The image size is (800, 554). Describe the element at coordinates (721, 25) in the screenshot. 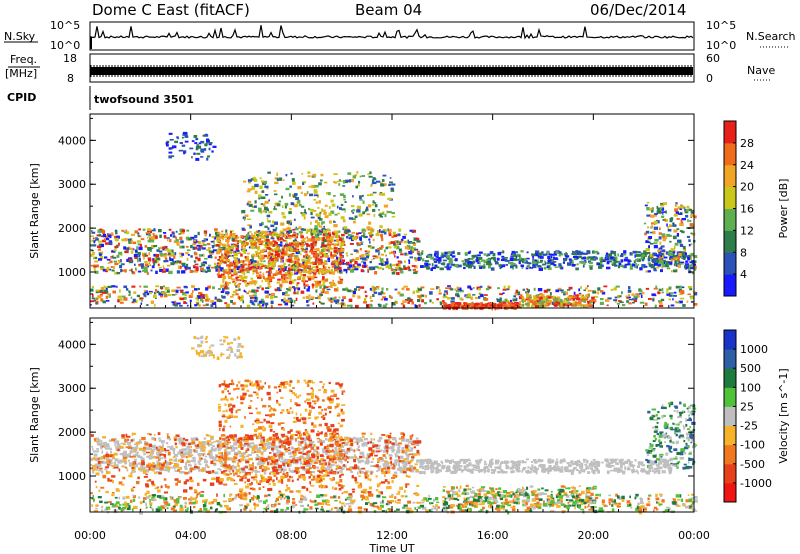

I see `sky-right-tick-top: 10^5` at that location.